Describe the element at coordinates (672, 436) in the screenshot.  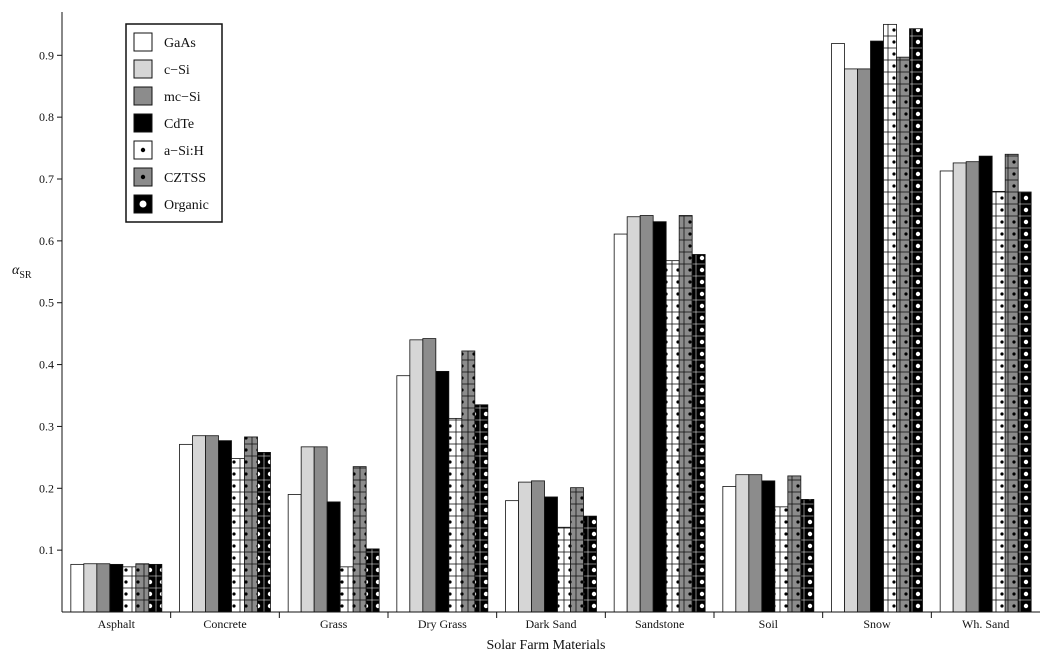
I see `bar-sandstone-a-si-h` at that location.